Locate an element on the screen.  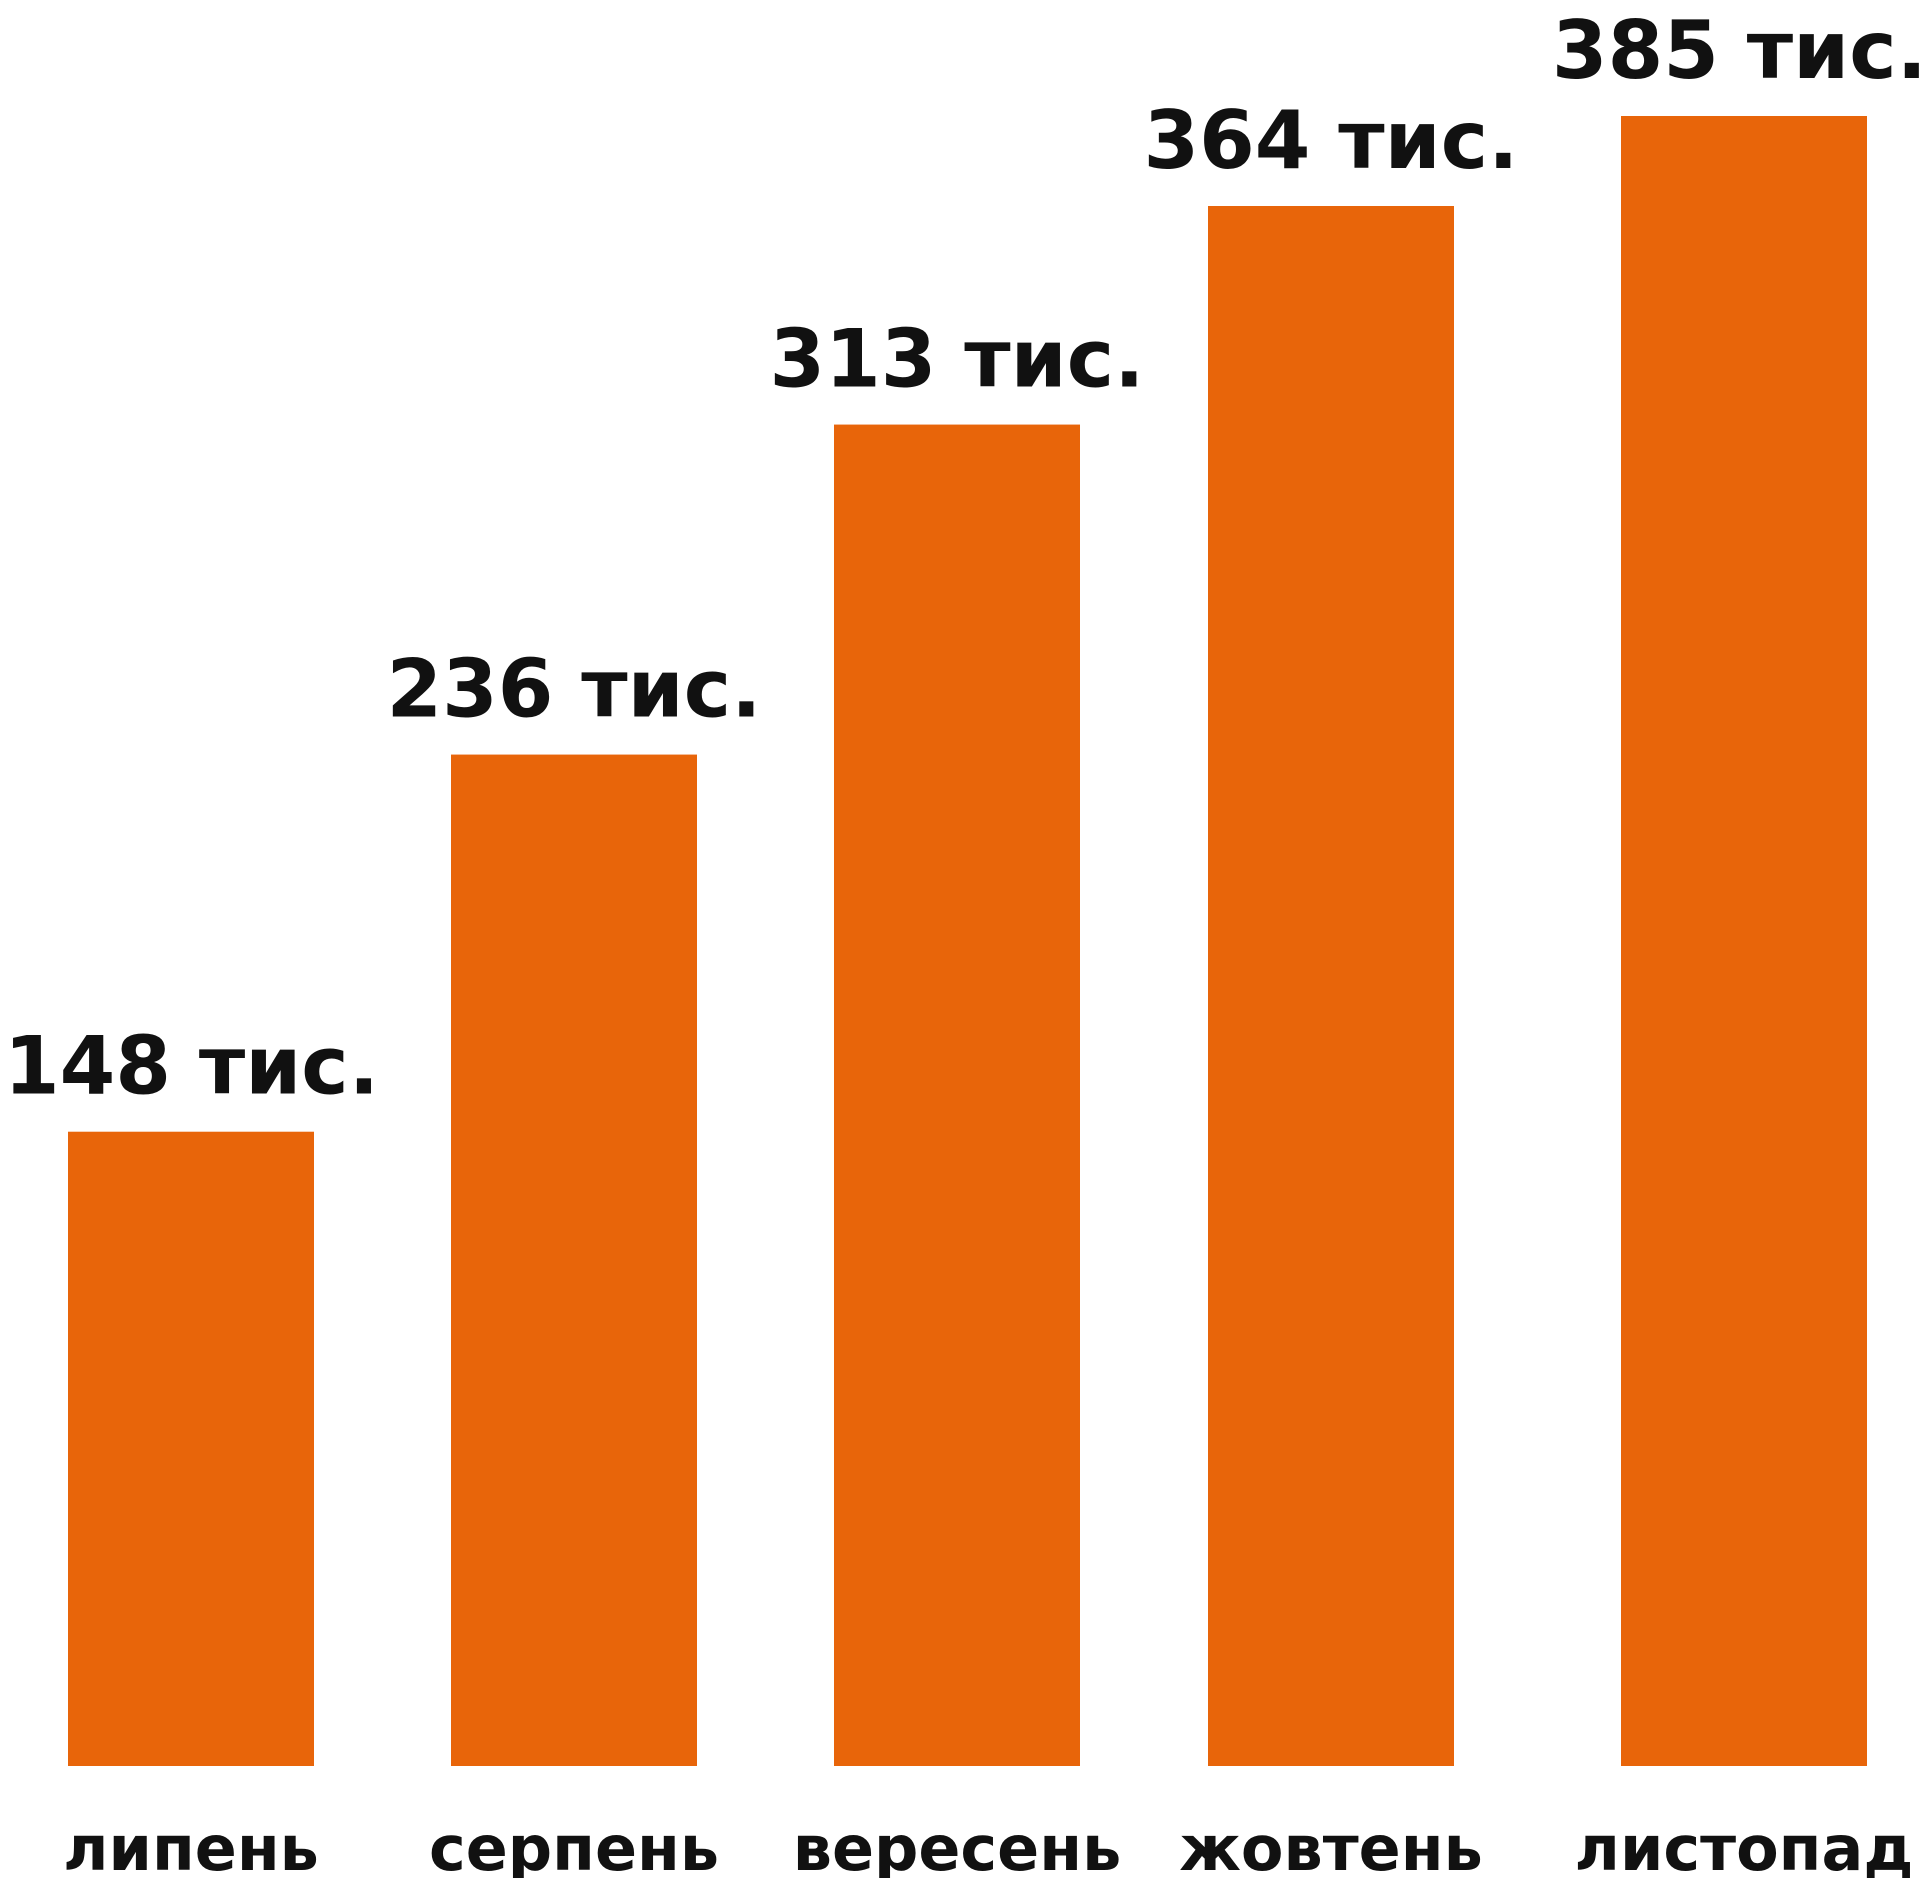
value-label: 364 тис. is located at coordinates (1330, 140).